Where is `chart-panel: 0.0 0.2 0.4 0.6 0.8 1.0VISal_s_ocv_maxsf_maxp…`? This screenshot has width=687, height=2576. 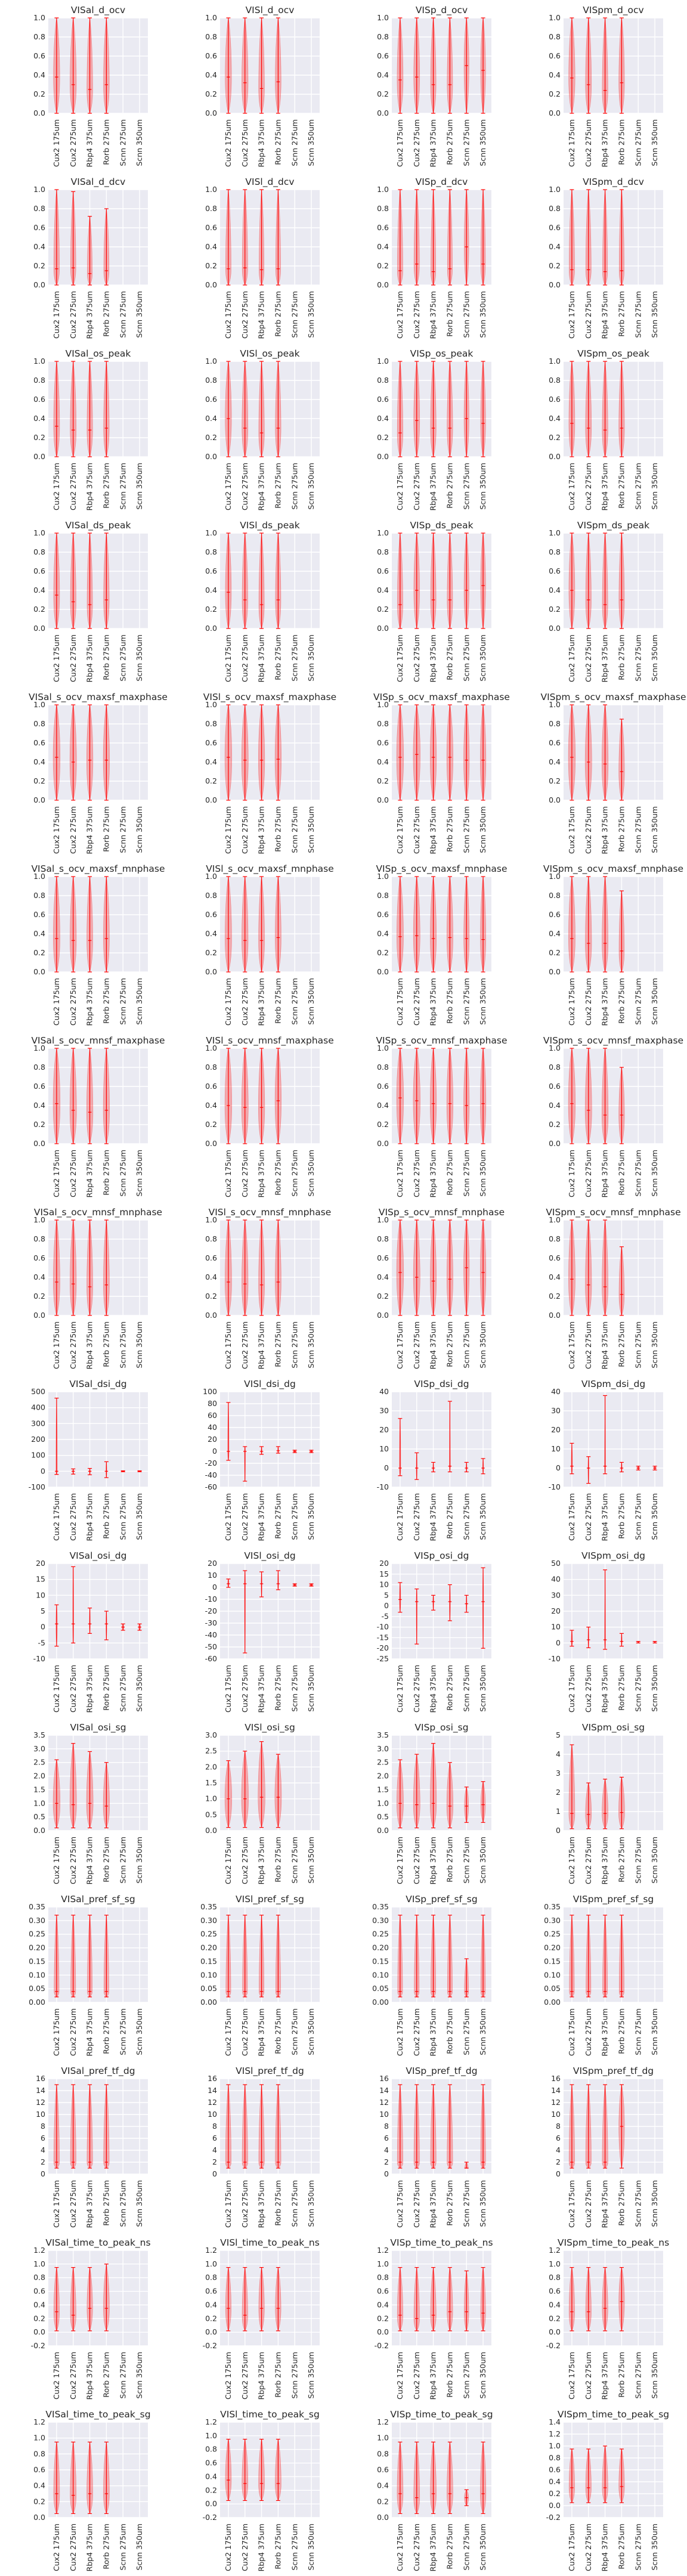 chart-panel: 0.0 0.2 0.4 0.6 0.8 1.0VISal_s_ocv_maxsf_maxp… is located at coordinates (98, 773).